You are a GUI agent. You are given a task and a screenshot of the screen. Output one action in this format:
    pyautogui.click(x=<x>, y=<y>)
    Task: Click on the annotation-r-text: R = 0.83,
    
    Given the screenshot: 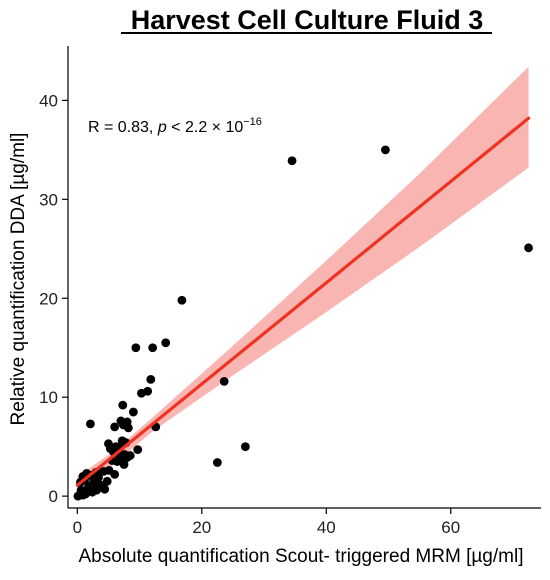 What is the action you would take?
    pyautogui.click(x=123, y=127)
    